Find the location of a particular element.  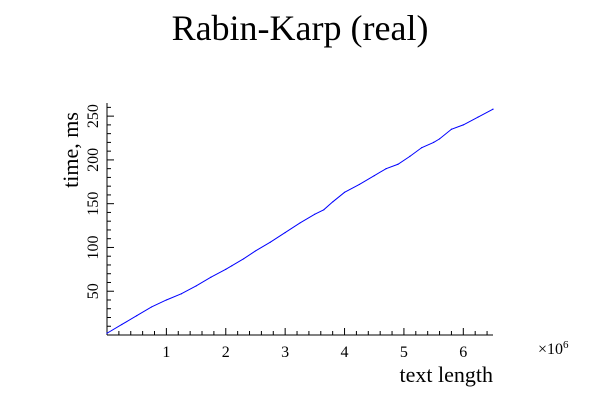

x-axis-multiplier-base: ×10 is located at coordinates (550, 349).